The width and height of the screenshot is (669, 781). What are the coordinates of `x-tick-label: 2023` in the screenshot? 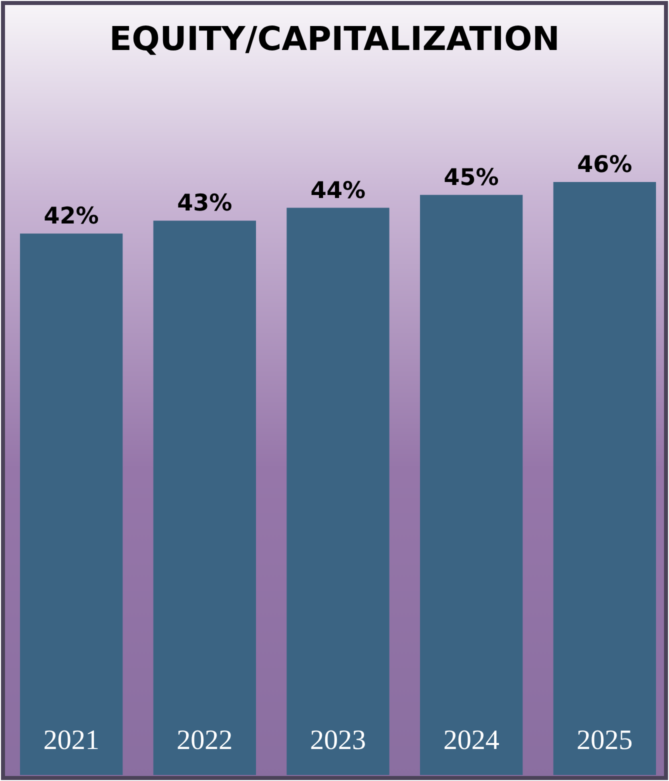 It's located at (338, 740).